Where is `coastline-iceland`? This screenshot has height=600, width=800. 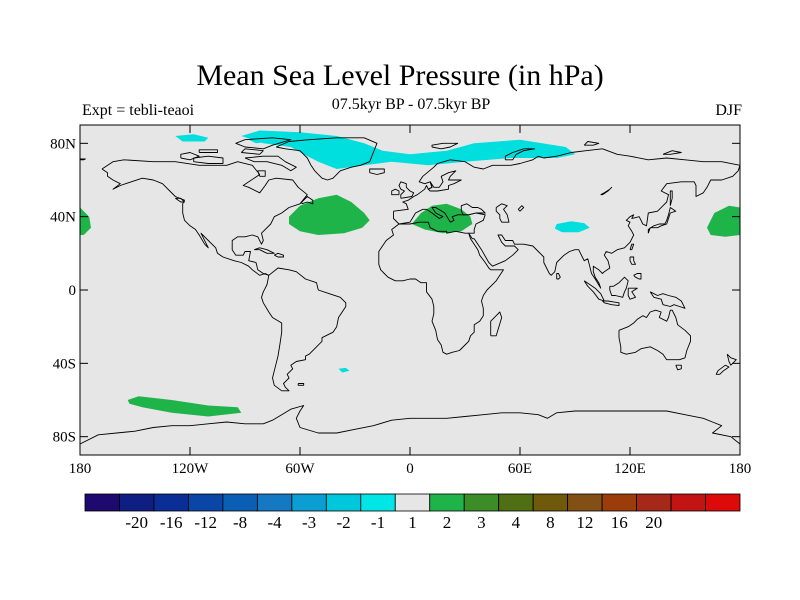 coastline-iceland is located at coordinates (377, 171).